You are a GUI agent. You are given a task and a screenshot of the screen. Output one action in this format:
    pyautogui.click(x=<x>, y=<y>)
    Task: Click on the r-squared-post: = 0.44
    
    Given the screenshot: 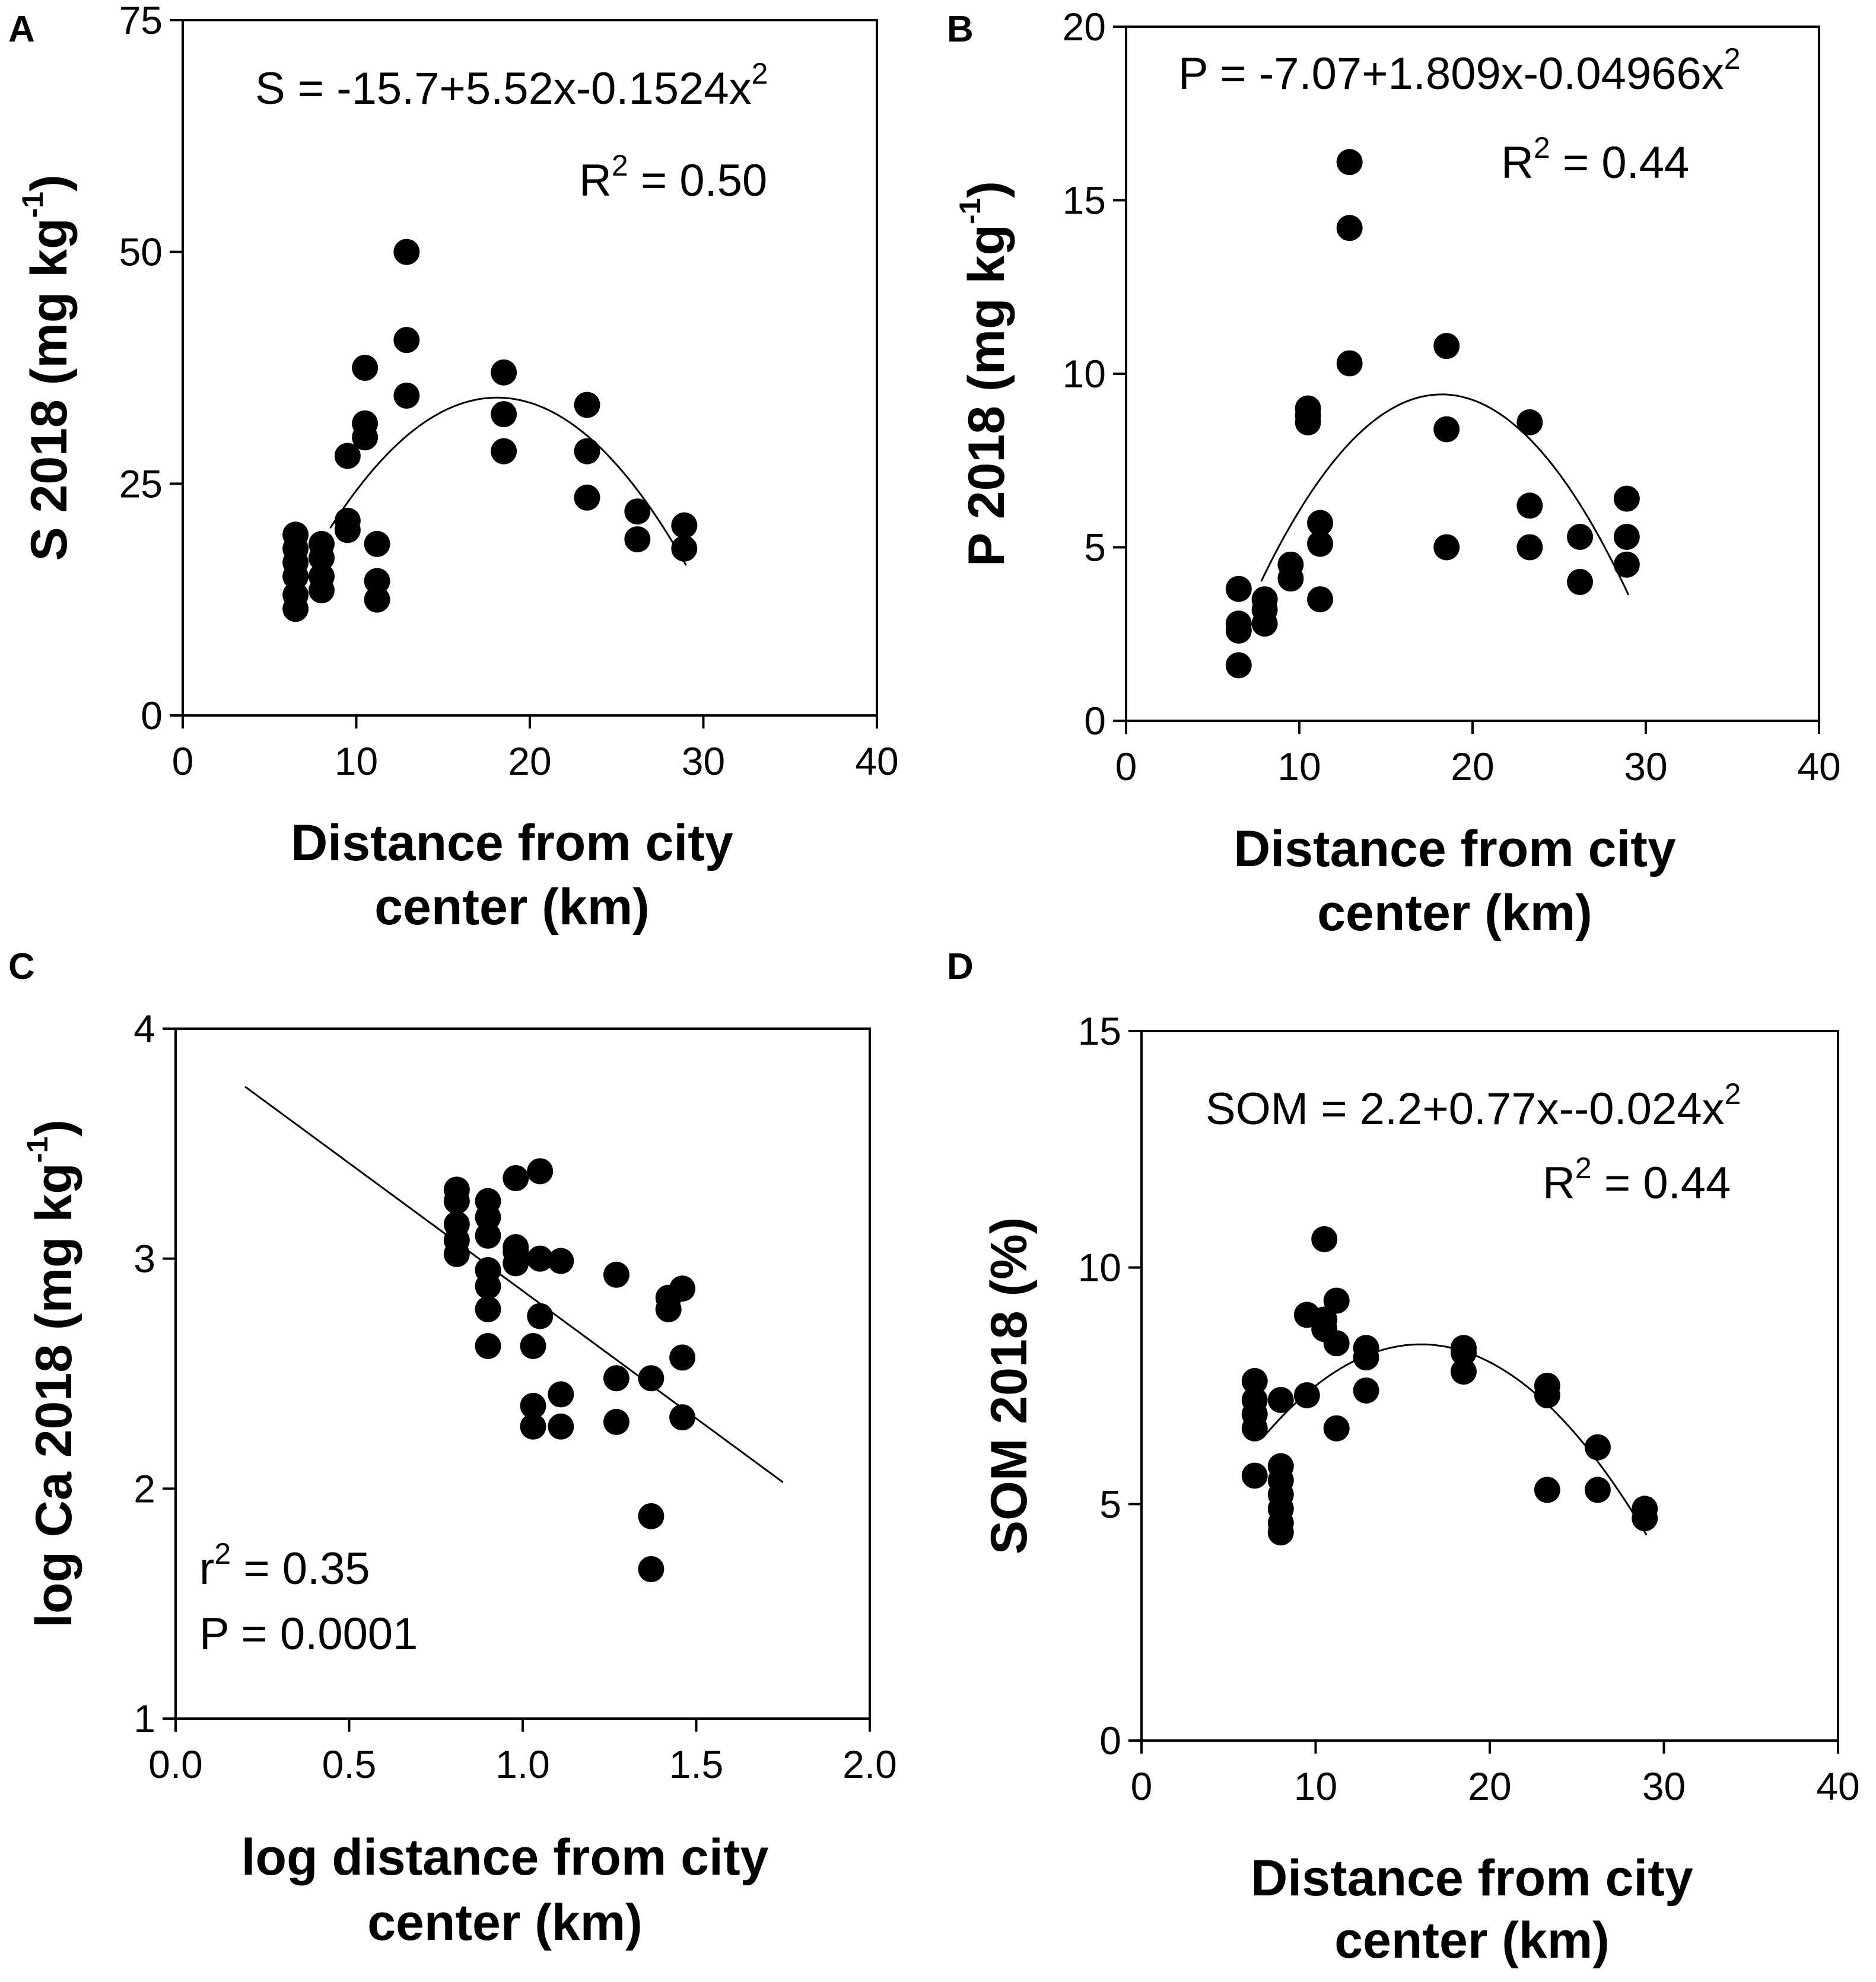 What is the action you would take?
    pyautogui.click(x=1661, y=1183)
    